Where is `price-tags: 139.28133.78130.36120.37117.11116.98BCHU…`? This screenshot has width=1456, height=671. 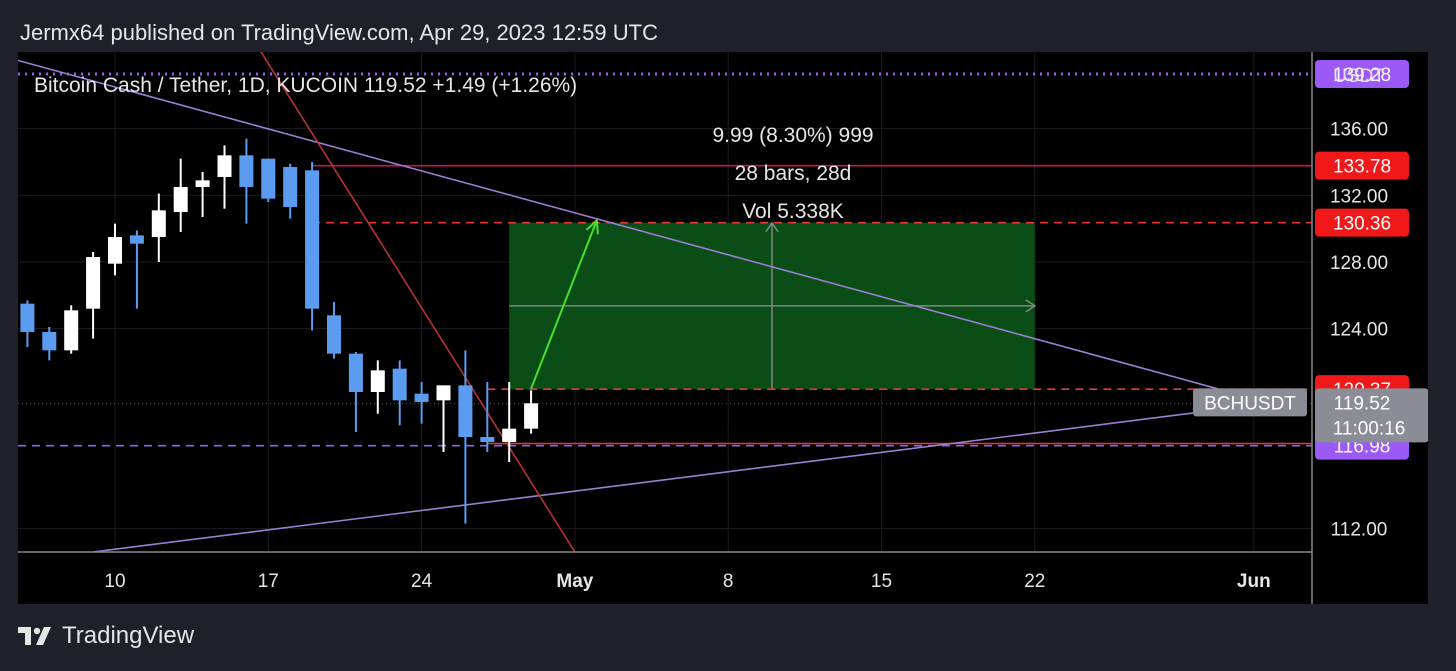 price-tags: 139.28133.78130.36120.37117.11116.98BCHU… is located at coordinates (1310, 260).